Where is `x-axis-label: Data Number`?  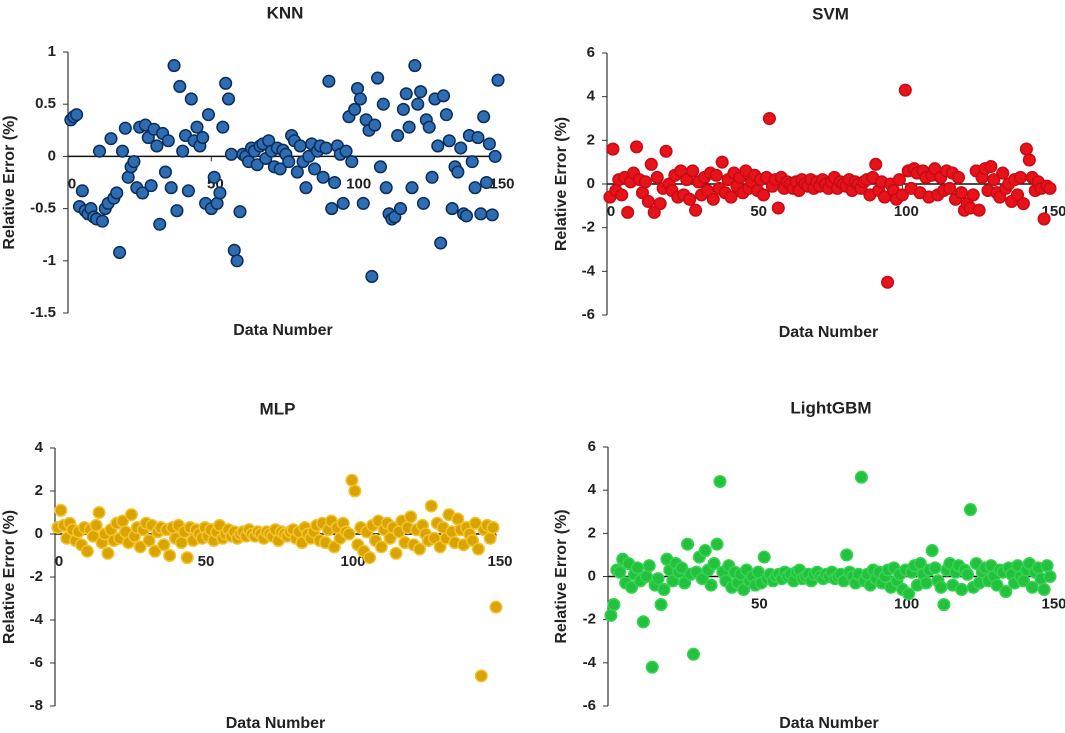
x-axis-label: Data Number is located at coordinates (829, 723).